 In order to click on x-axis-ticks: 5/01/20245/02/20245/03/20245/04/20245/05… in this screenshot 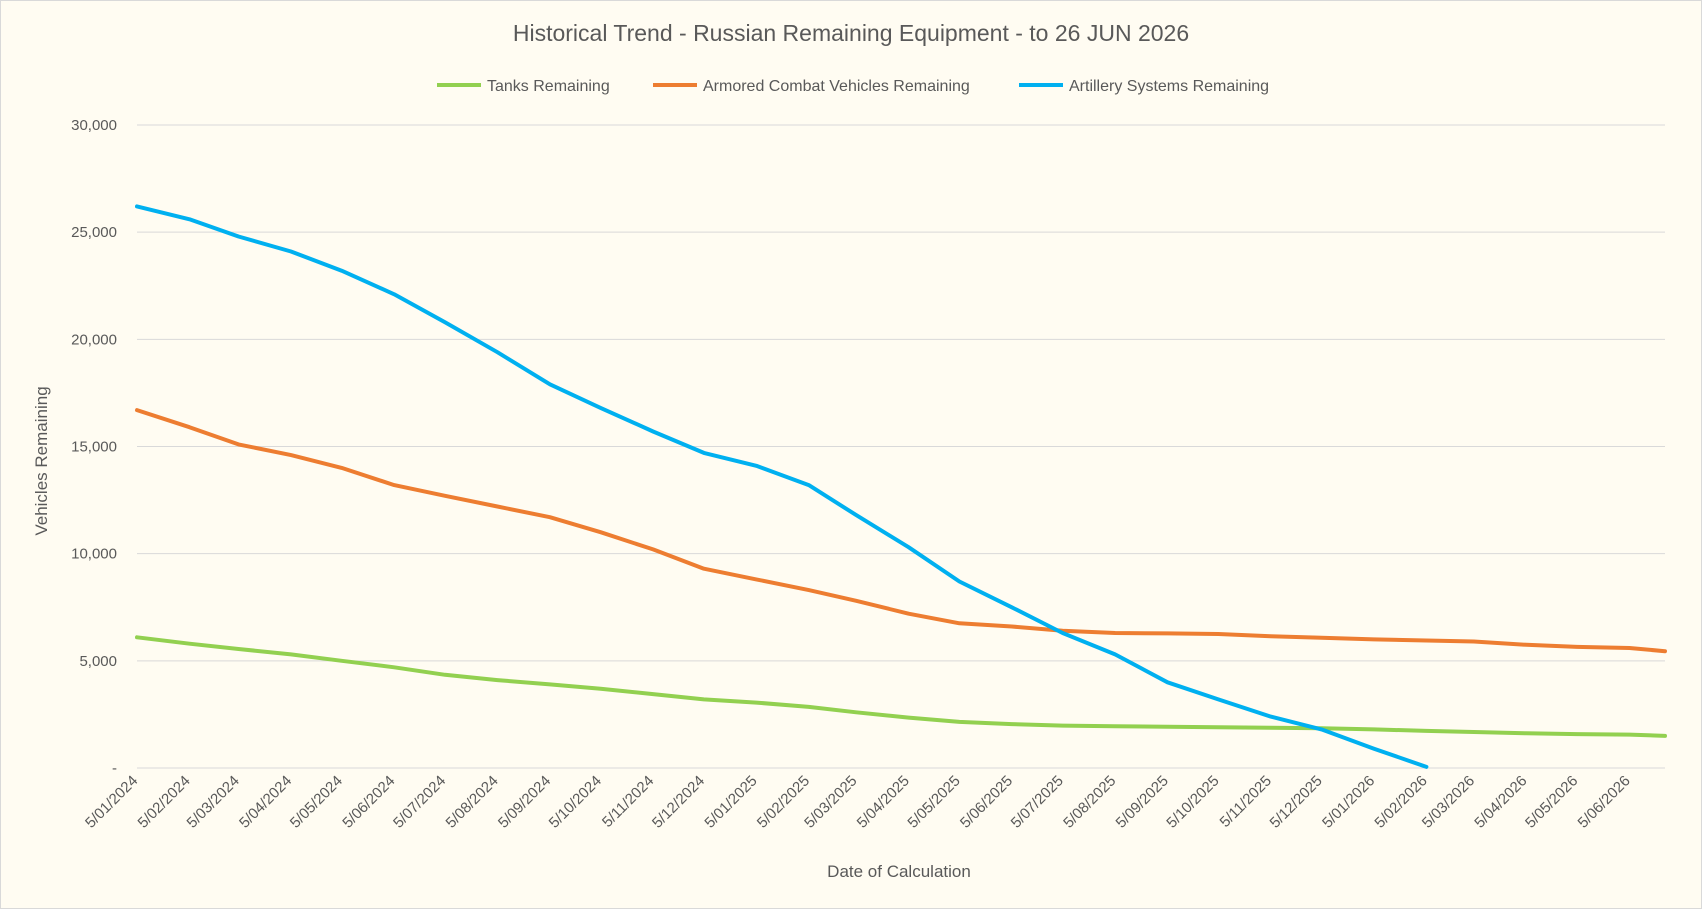, I will do `click(858, 801)`.